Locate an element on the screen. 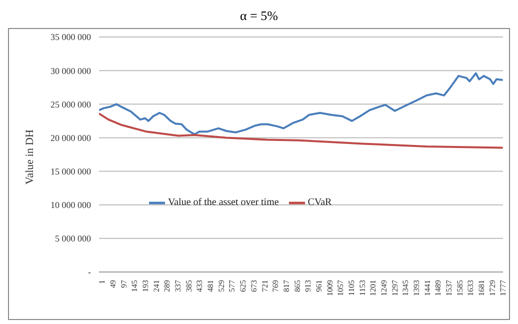  x-tick-label: 49 is located at coordinates (113, 284).